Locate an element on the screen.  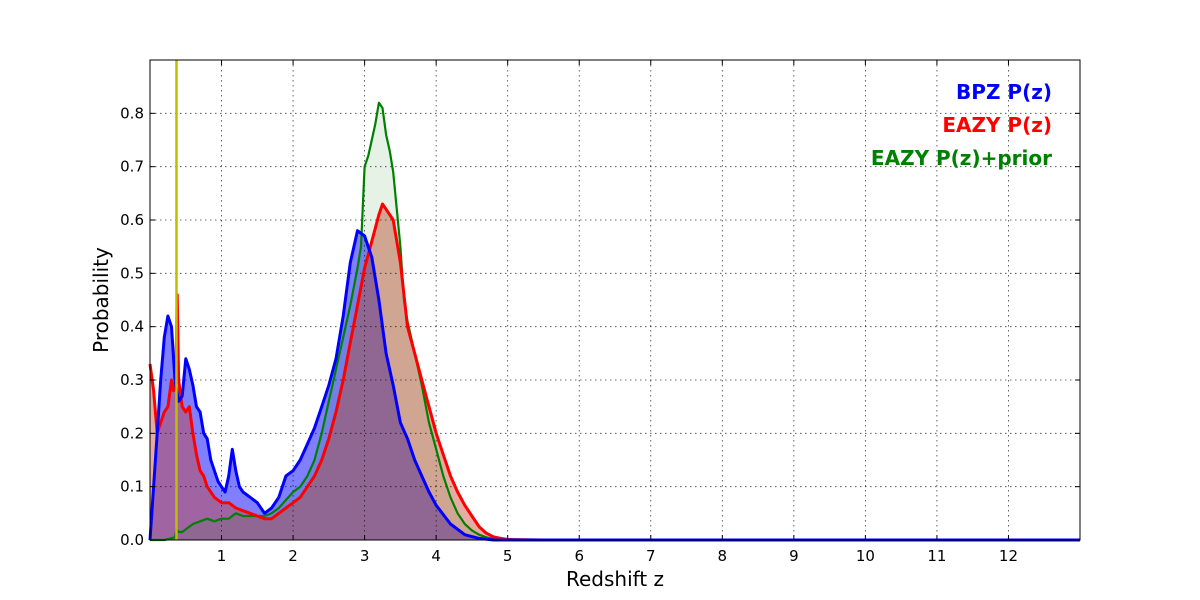
x-tick-label: 1 is located at coordinates (222, 556).